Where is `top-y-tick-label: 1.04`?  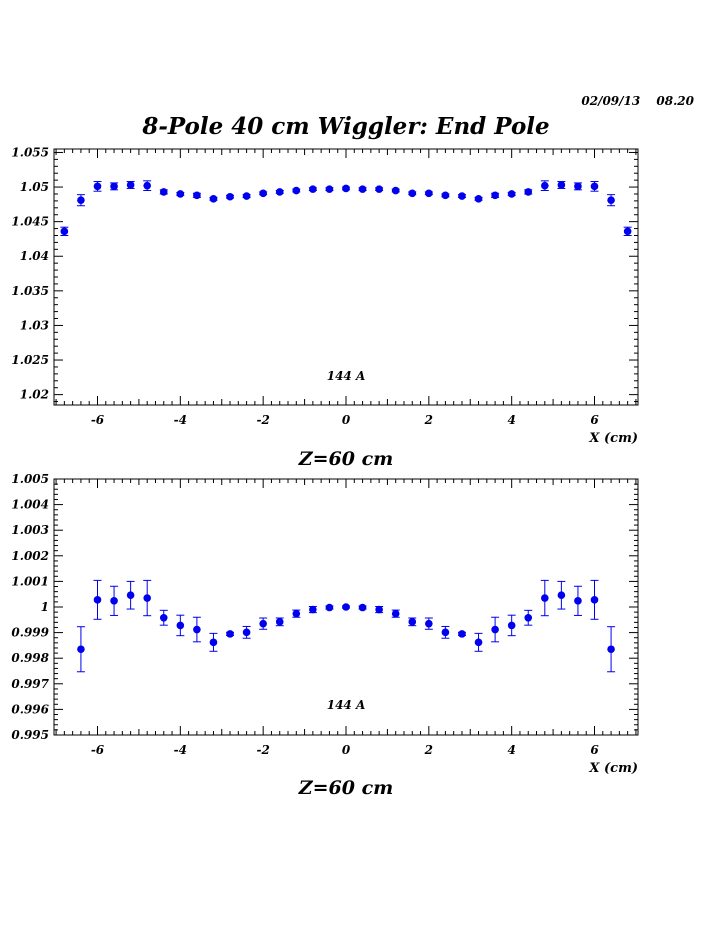
top-y-tick-label: 1.04 is located at coordinates (34, 256).